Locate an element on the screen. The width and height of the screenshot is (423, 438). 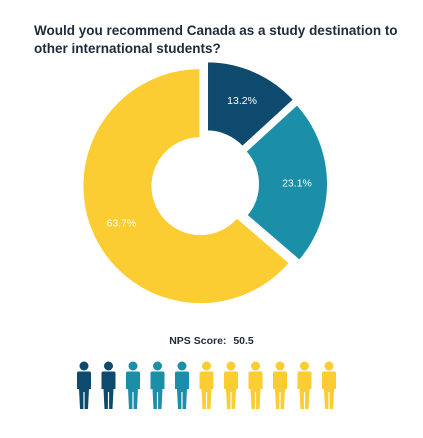
slice-label: 23.1% is located at coordinates (297, 184).